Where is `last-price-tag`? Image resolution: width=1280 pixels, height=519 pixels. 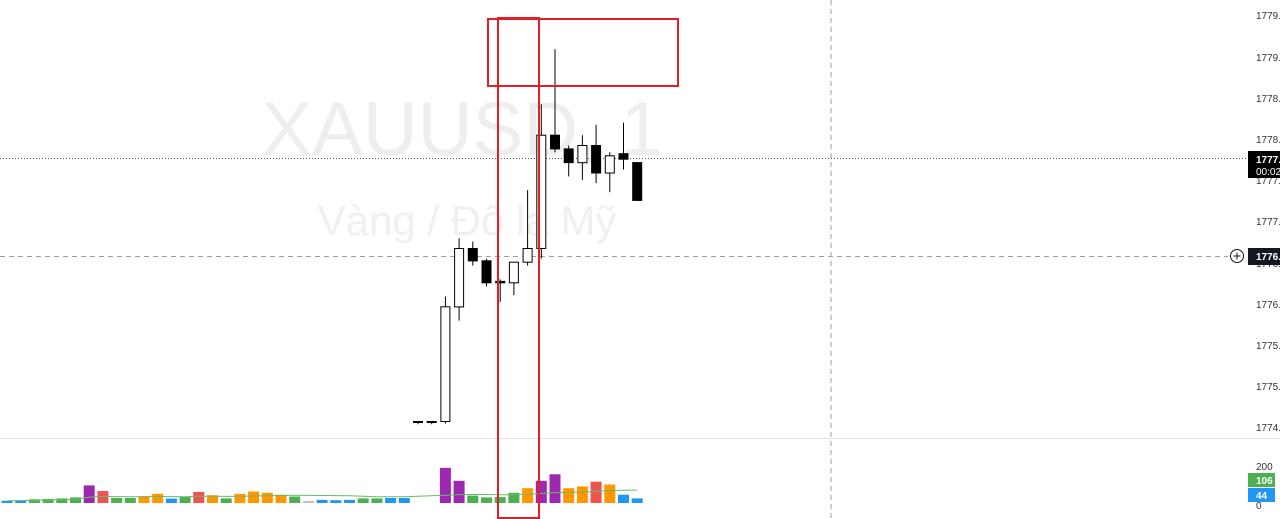 last-price-tag is located at coordinates (1264, 164).